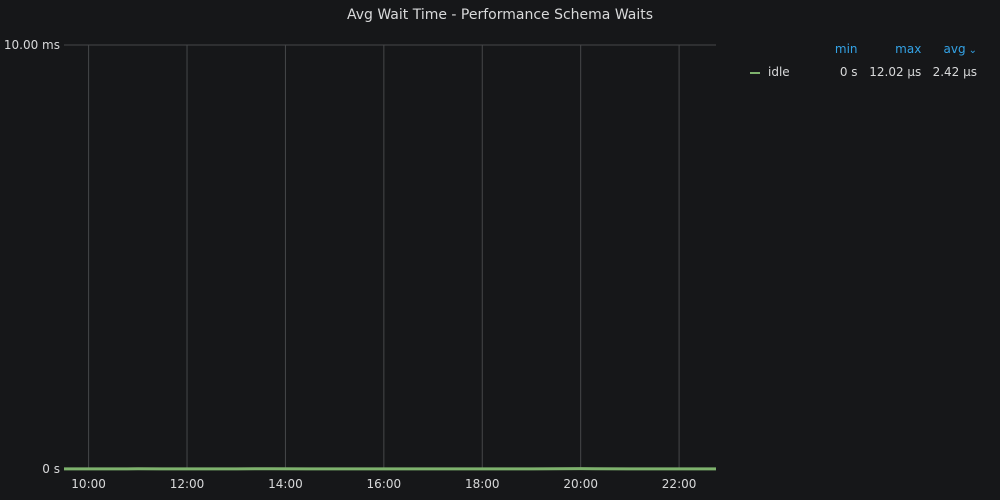 The width and height of the screenshot is (1000, 500). Describe the element at coordinates (846, 49) in the screenshot. I see `legend-header-min: min` at that location.